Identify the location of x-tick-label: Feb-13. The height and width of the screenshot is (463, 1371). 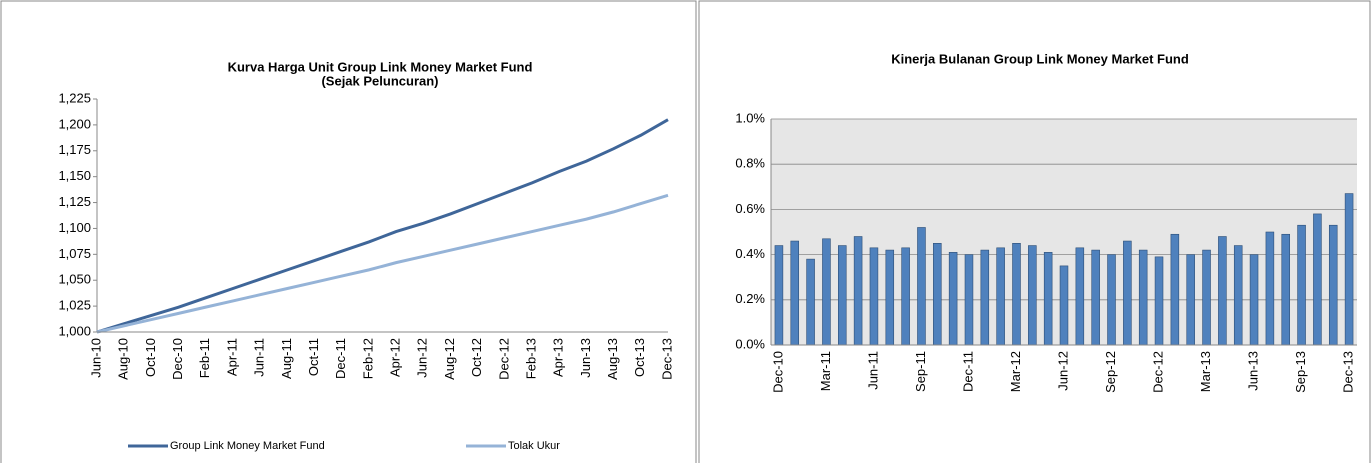
(530, 358).